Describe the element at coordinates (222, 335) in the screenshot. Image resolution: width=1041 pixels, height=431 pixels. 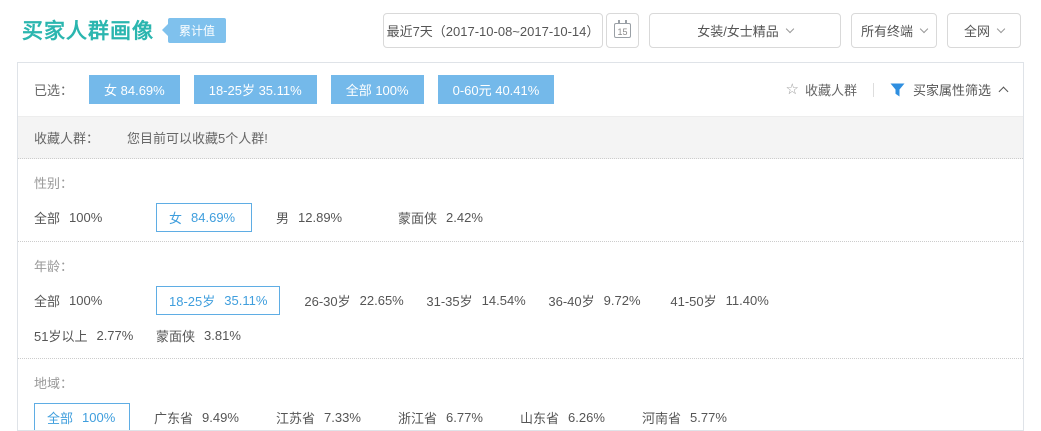
I see `option-value: 3.81%` at that location.